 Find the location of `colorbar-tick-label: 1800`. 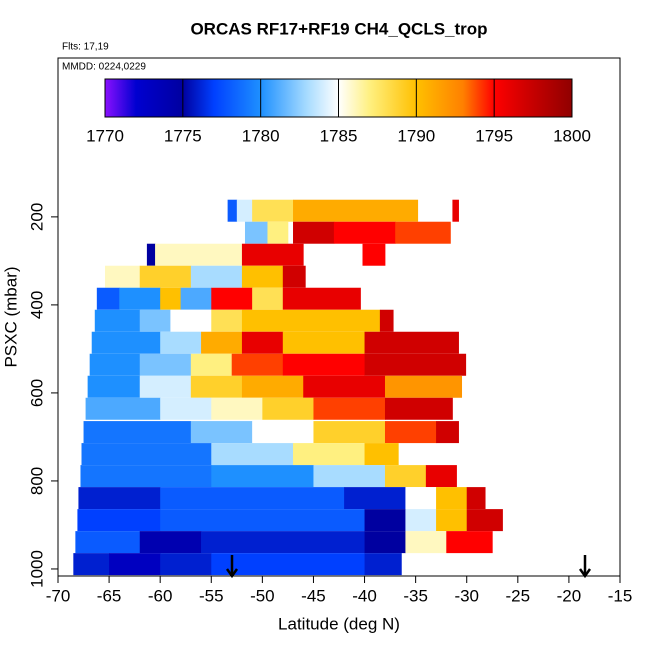

colorbar-tick-label: 1800 is located at coordinates (572, 135).